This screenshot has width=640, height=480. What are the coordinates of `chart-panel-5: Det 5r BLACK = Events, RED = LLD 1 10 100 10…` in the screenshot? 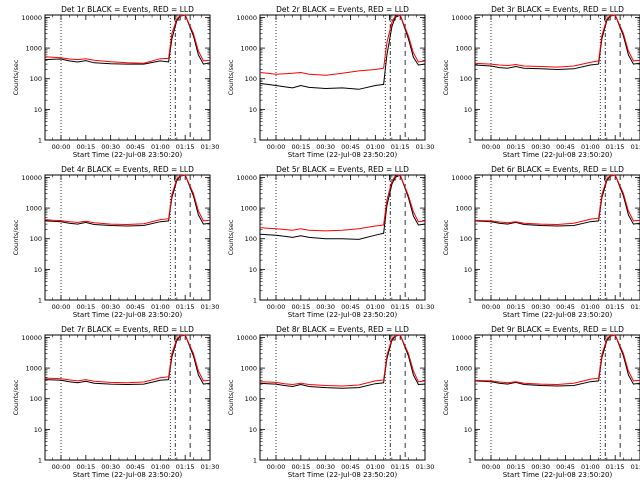 It's located at (330, 242).